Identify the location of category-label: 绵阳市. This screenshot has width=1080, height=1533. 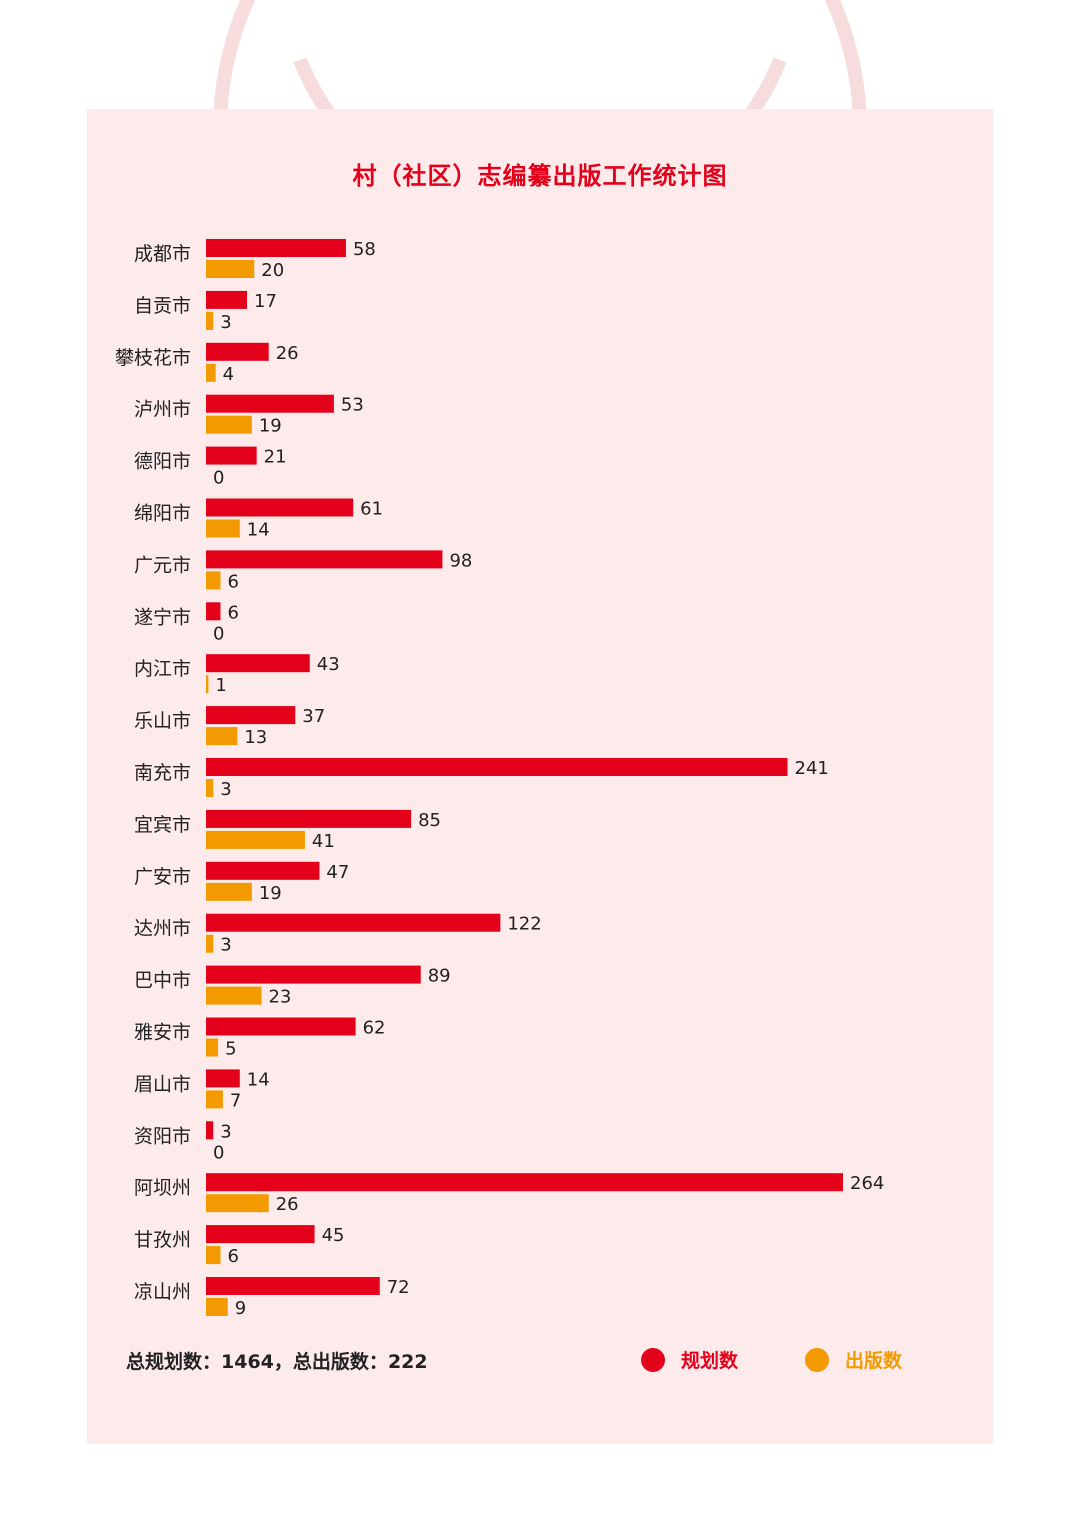
(162, 514).